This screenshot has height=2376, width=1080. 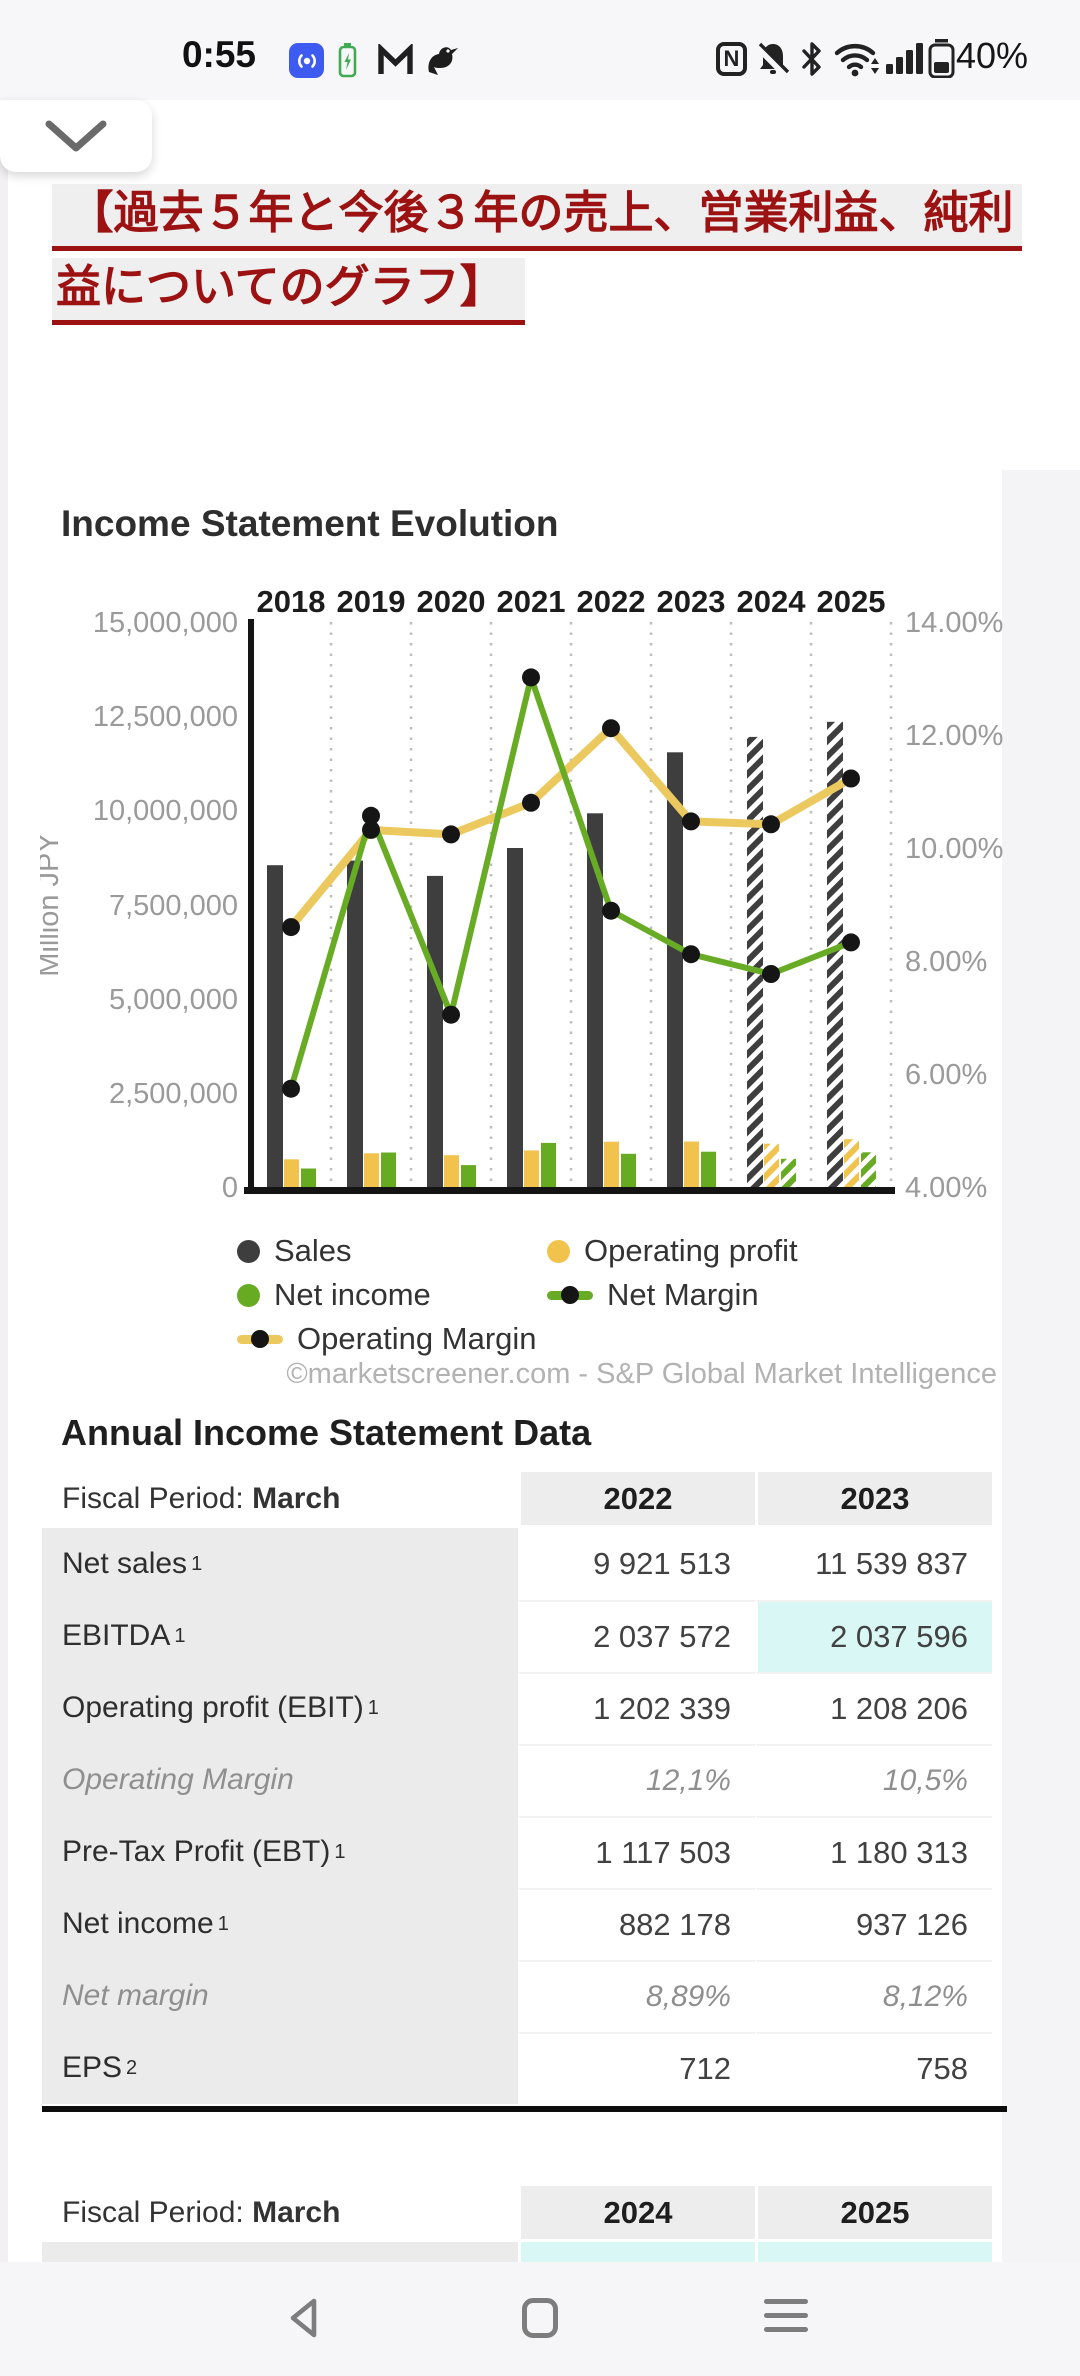 What do you see at coordinates (230, 1188) in the screenshot?
I see `svg-text: 0` at bounding box center [230, 1188].